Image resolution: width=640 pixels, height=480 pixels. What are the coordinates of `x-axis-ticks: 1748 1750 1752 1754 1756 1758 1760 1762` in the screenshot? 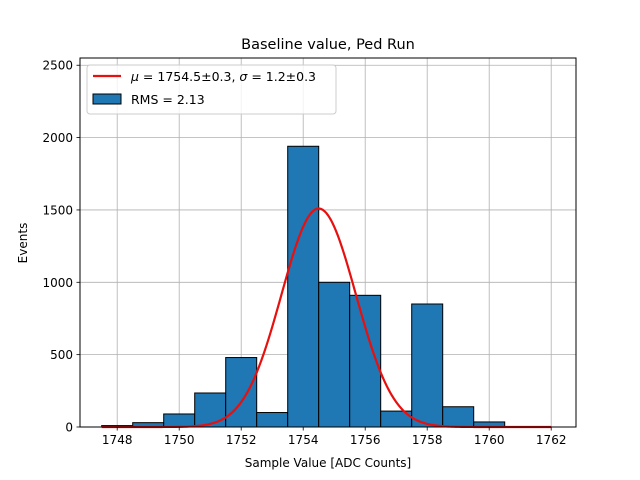 It's located at (334, 437).